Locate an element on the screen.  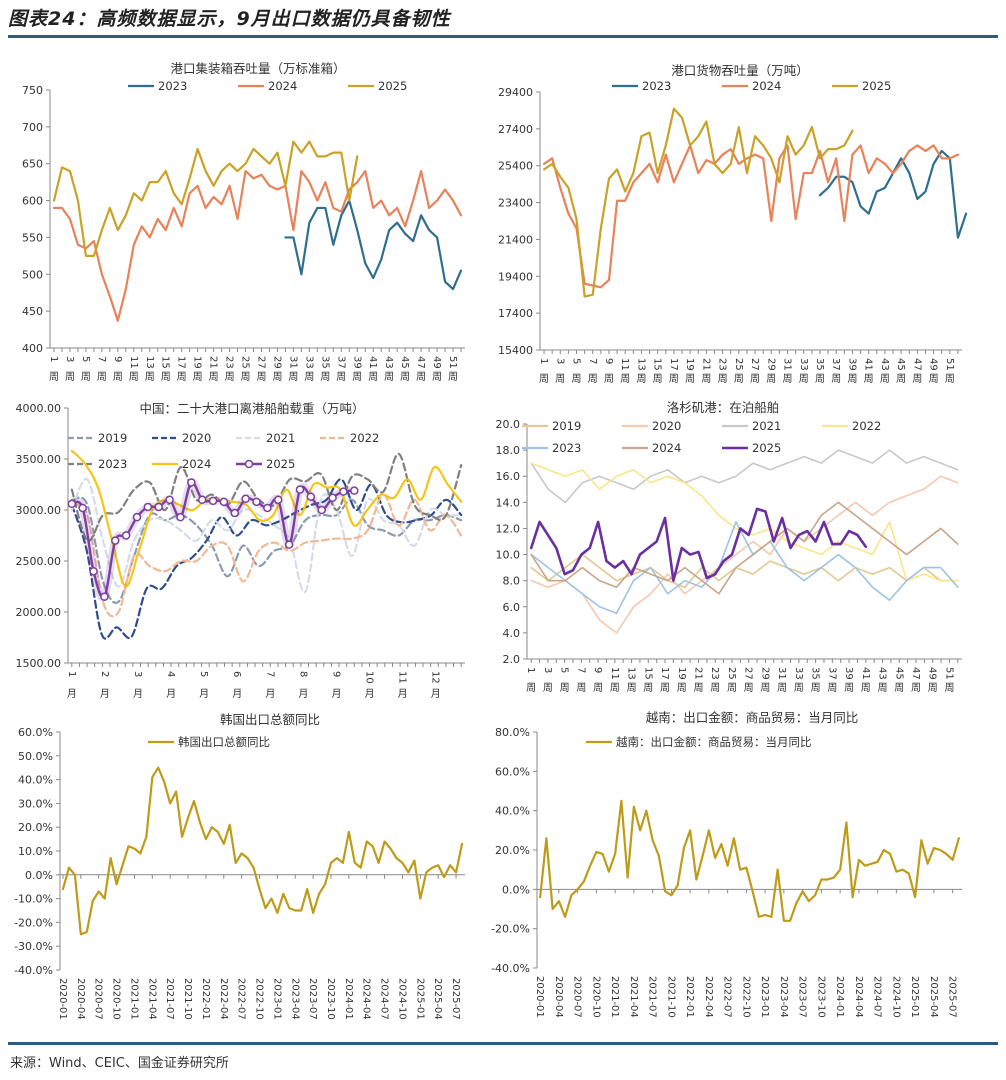
y-tick-label: 12.0 is located at coordinates (508, 528).